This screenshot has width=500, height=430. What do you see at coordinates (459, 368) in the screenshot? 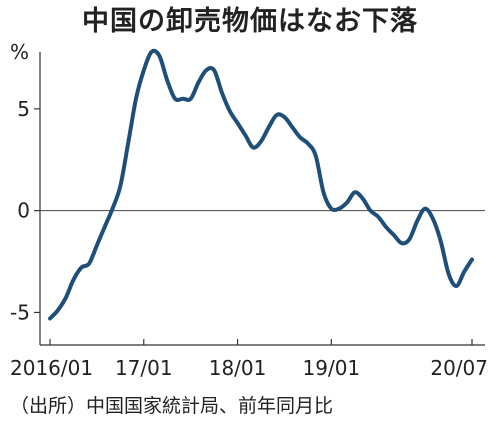
I see `x-tick-label: 20/07` at bounding box center [459, 368].